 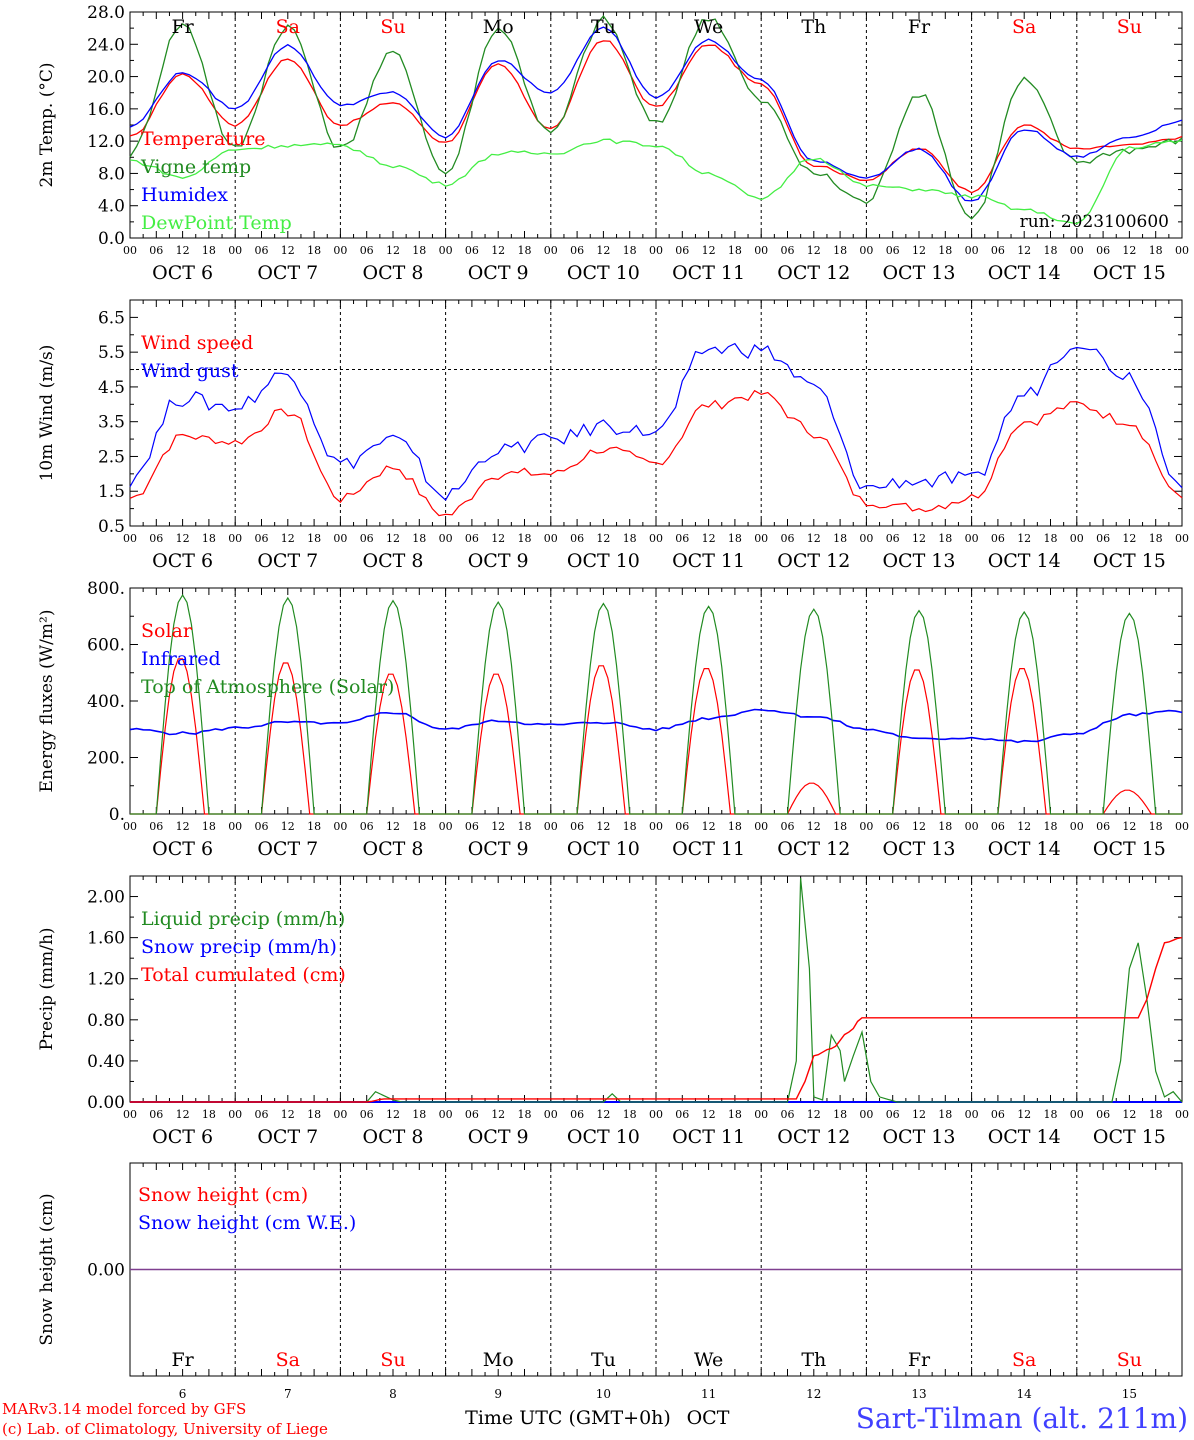 I want to click on Liquid-precip-line, so click(x=656, y=990).